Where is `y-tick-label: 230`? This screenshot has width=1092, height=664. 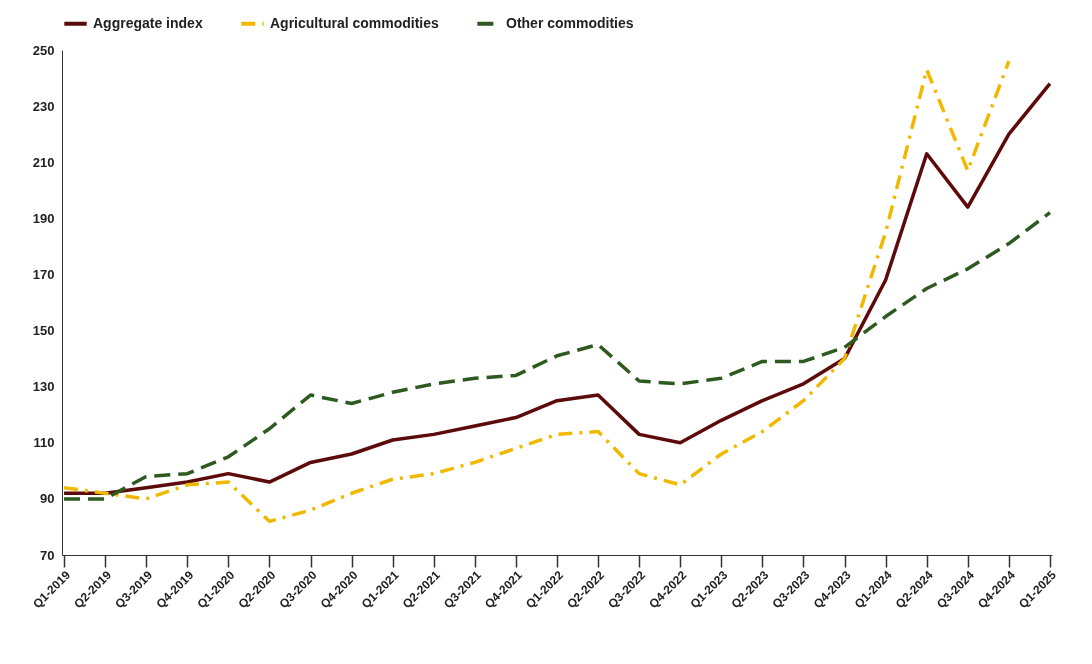 y-tick-label: 230 is located at coordinates (43, 106).